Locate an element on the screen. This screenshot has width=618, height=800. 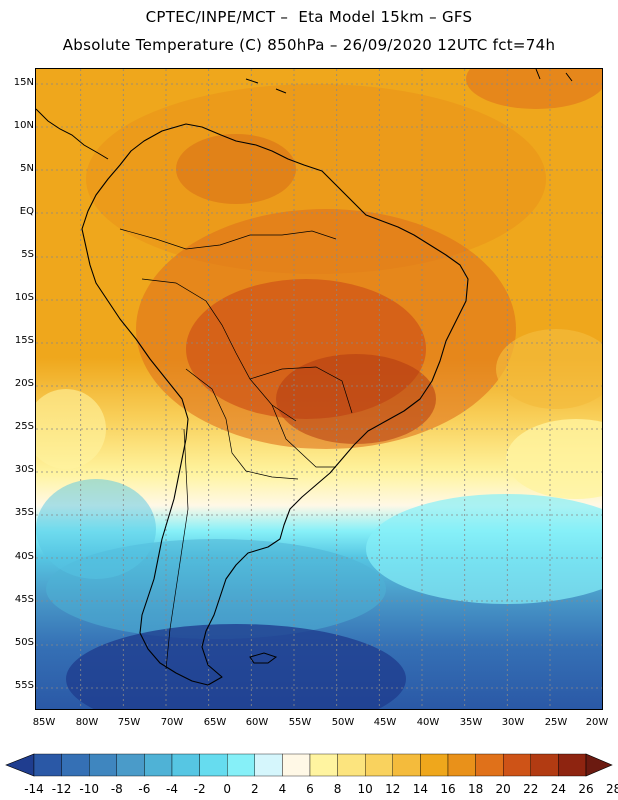
colorbar-label: 18 is located at coordinates (475, 789).